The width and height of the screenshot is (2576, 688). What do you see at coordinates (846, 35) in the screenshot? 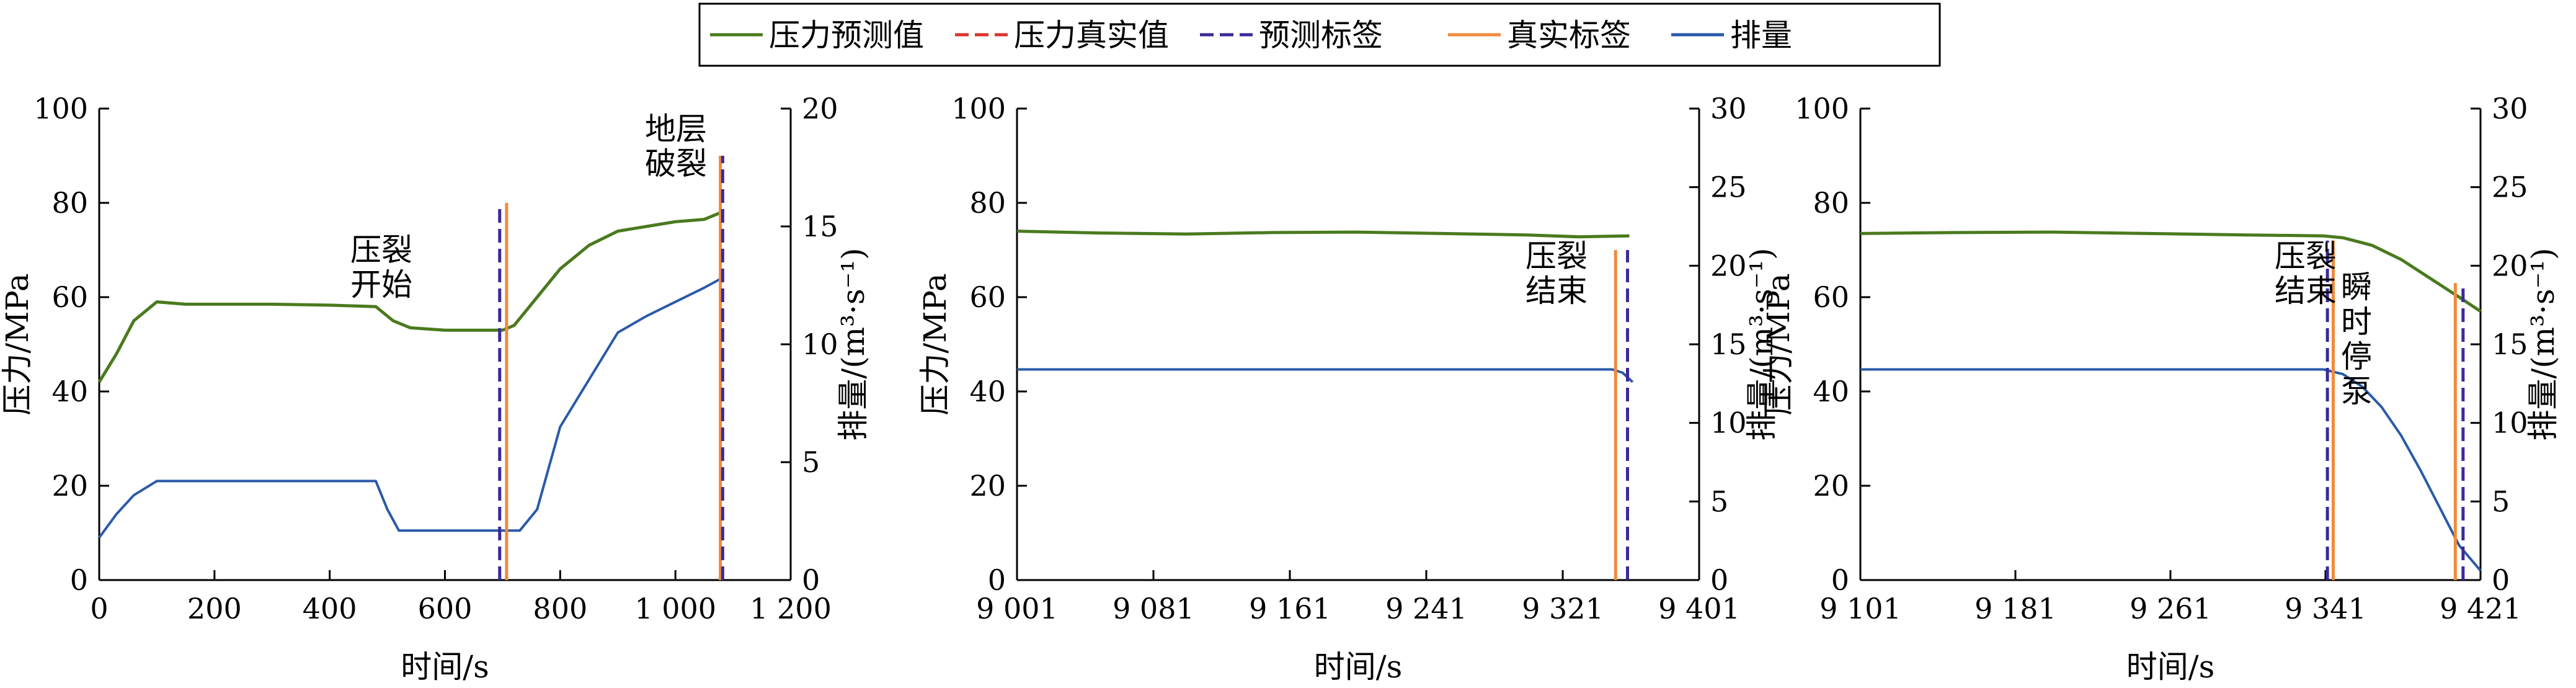
I see `legend-label: 压力预测值` at bounding box center [846, 35].